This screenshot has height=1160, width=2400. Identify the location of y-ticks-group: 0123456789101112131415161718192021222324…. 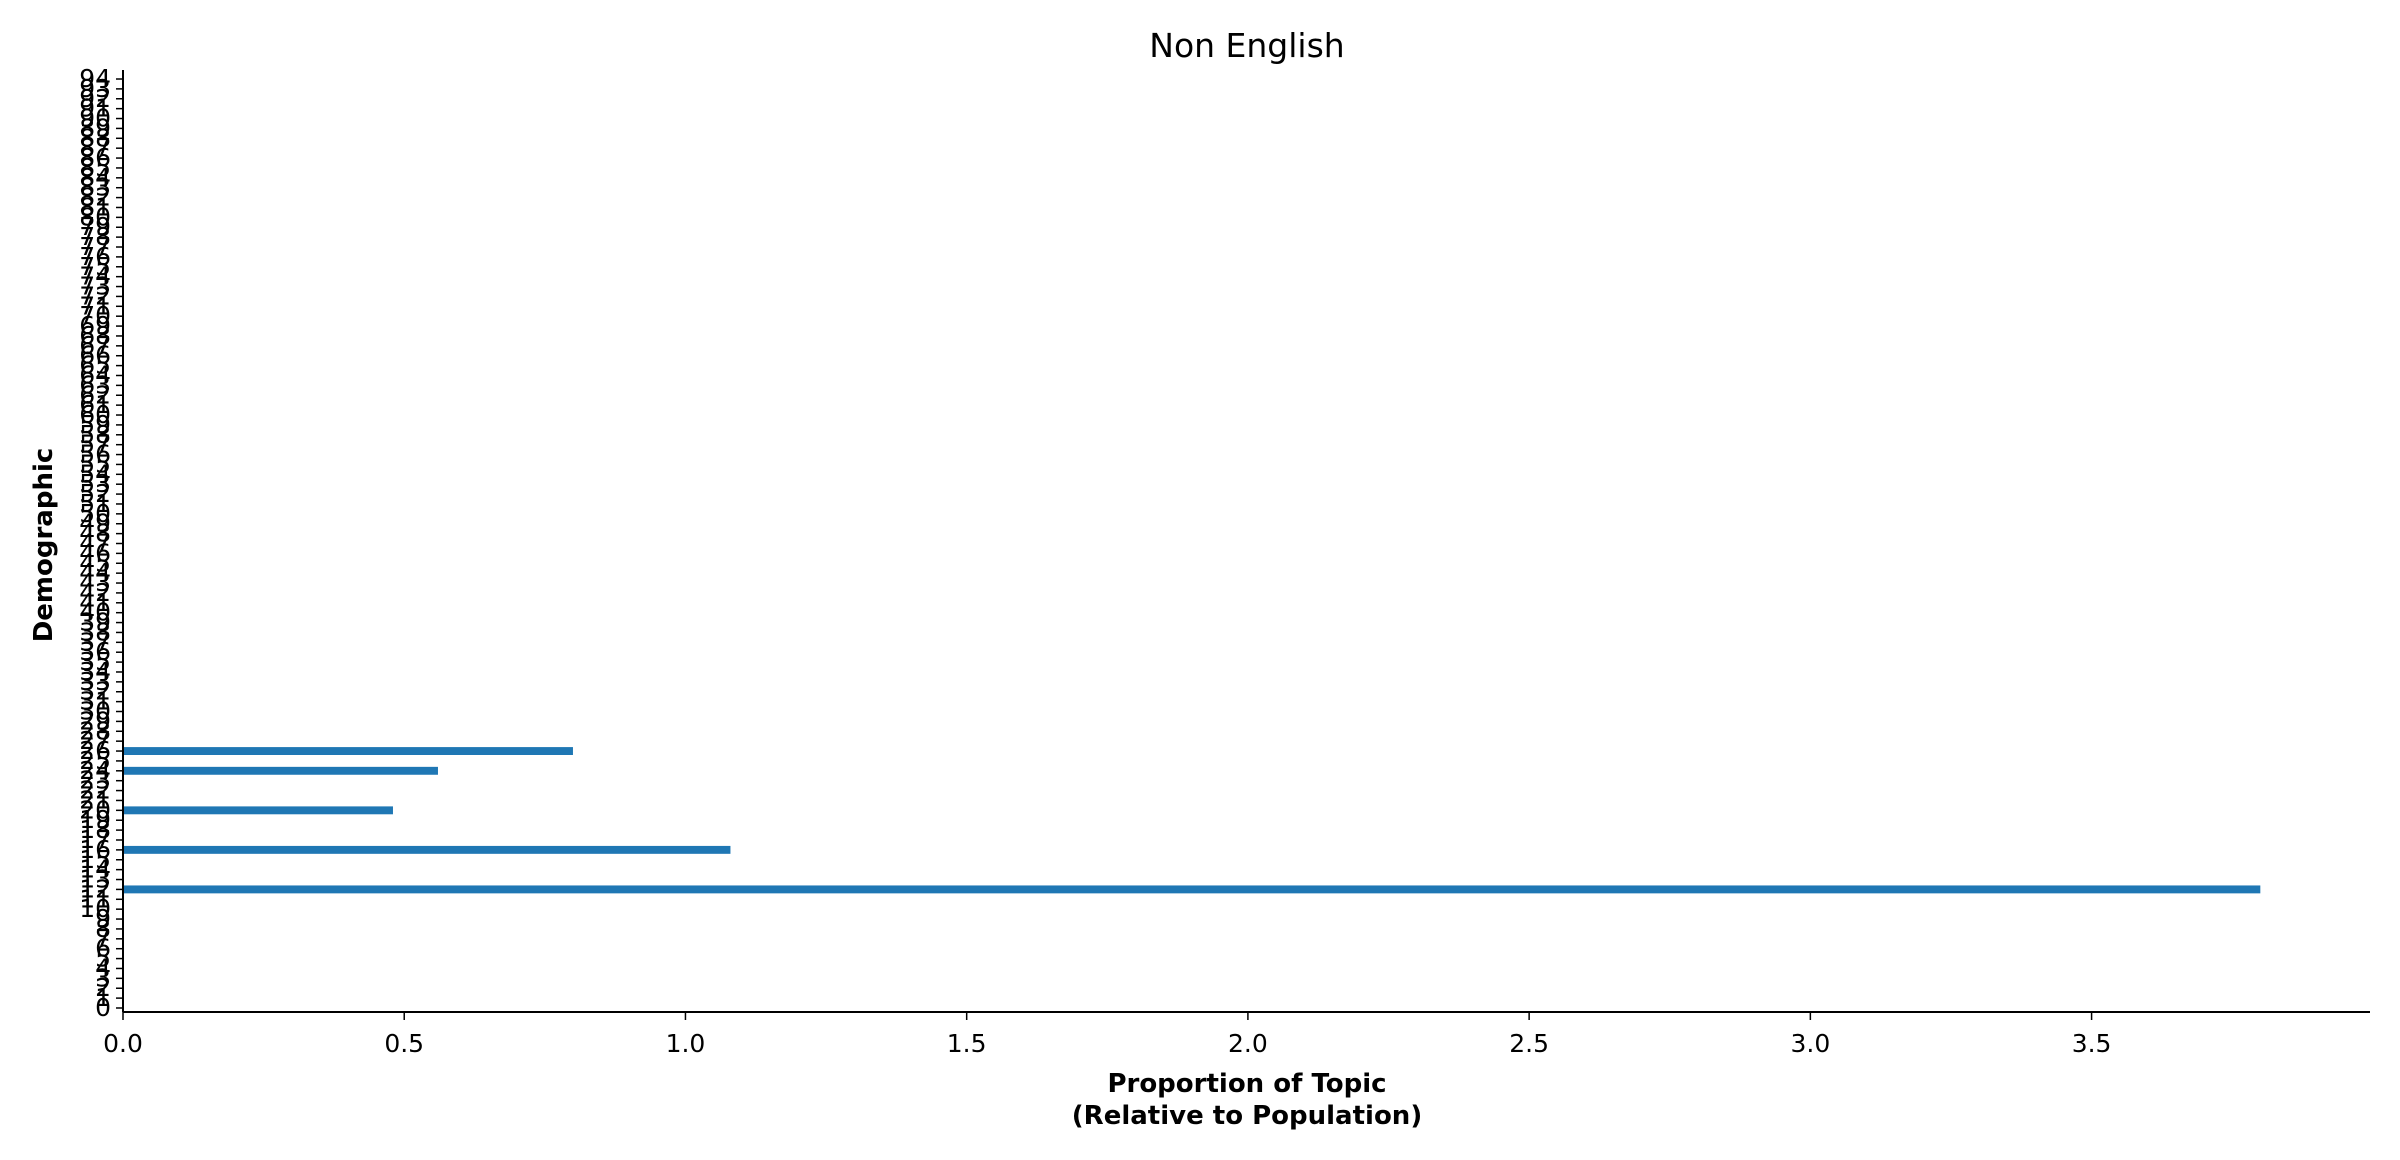
(101, 543).